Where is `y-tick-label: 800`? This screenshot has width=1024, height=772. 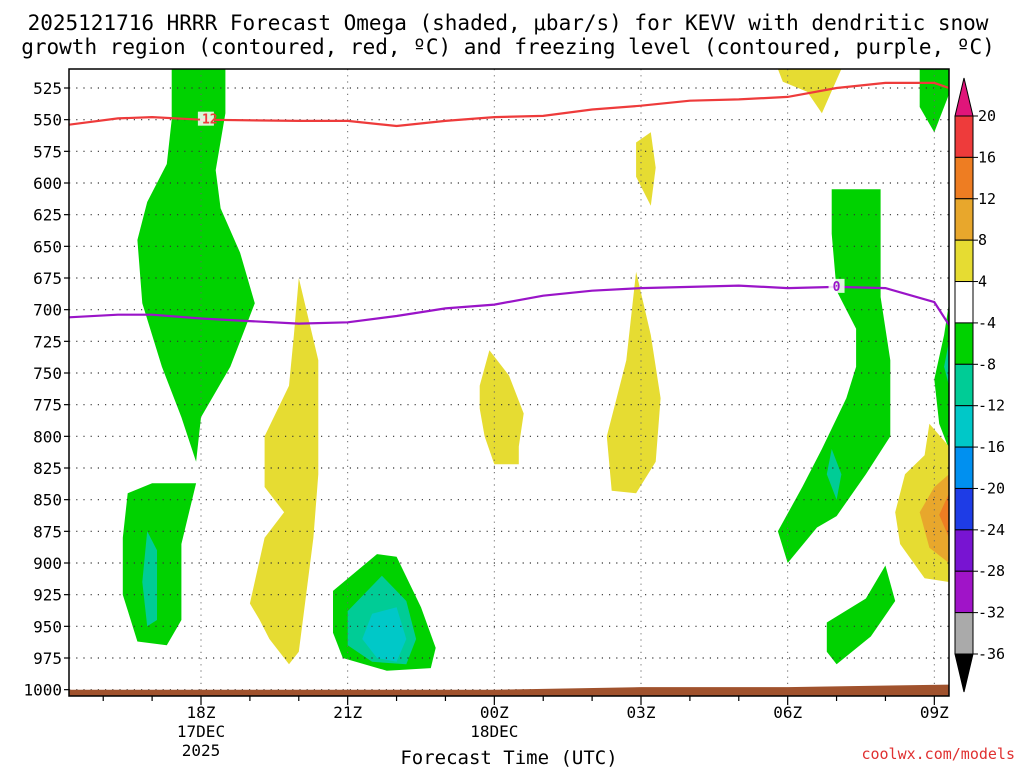 y-tick-label: 800 is located at coordinates (47, 436).